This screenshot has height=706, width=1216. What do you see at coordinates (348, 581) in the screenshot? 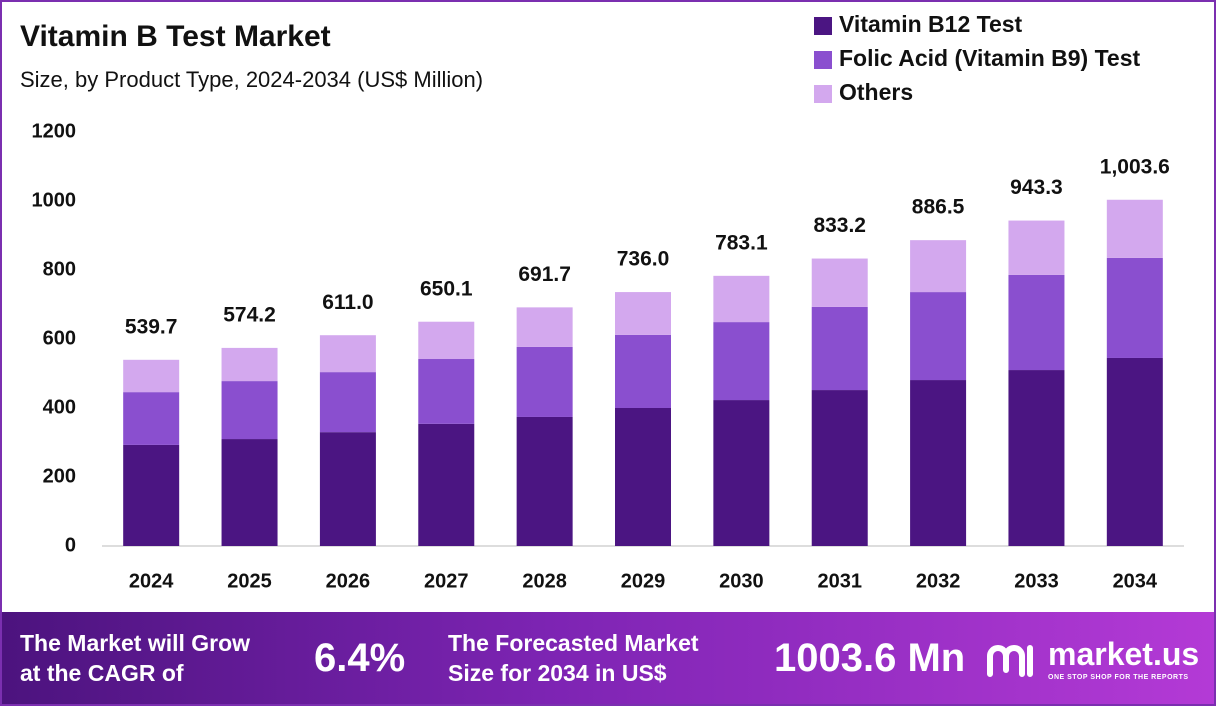
I see `x-tick-label: 2026` at bounding box center [348, 581].